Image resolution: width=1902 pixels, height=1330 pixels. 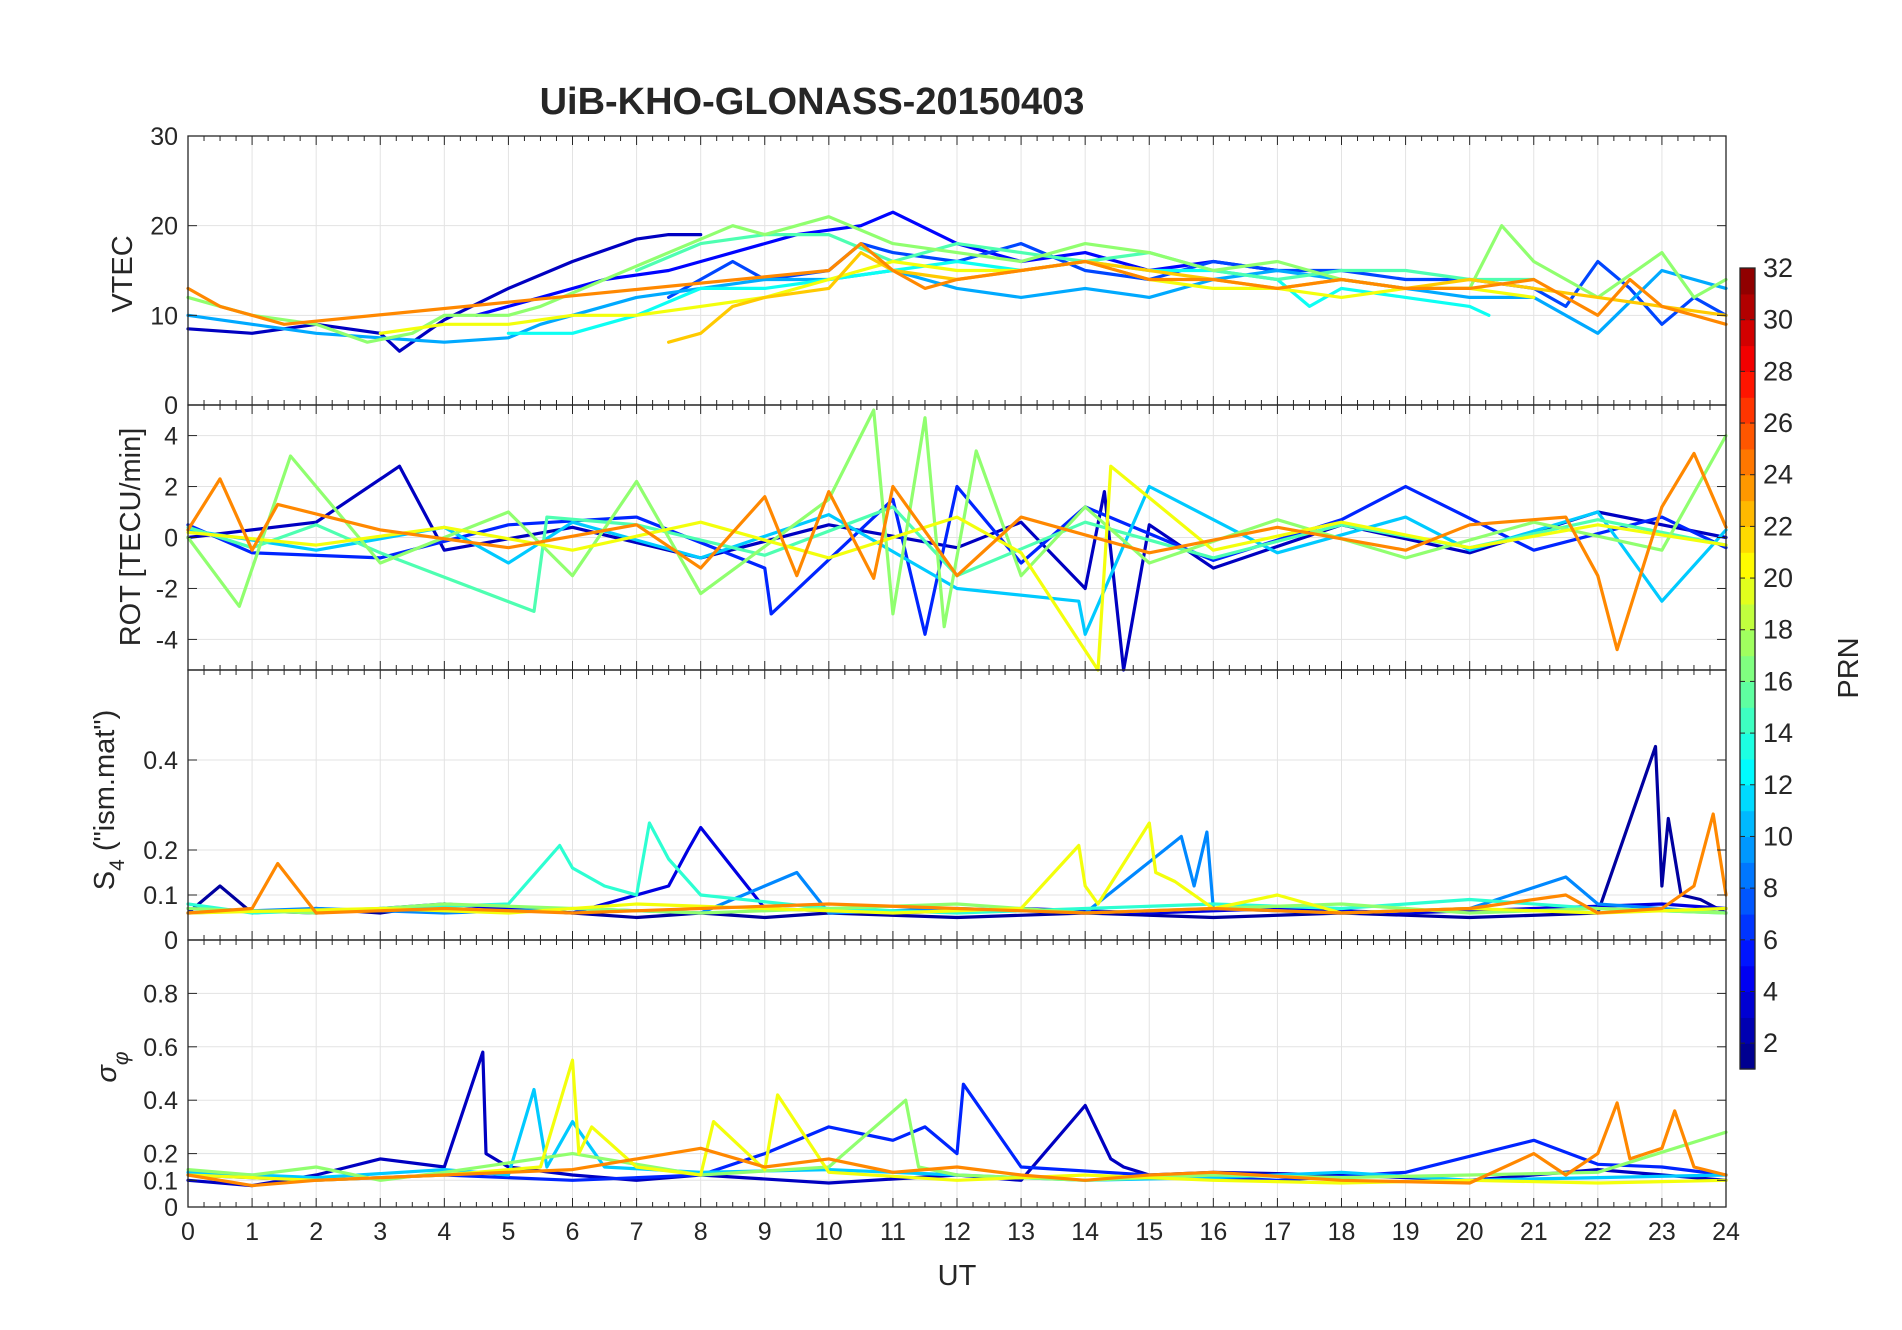 I want to click on x-tick-label: 1, so click(x=252, y=1232).